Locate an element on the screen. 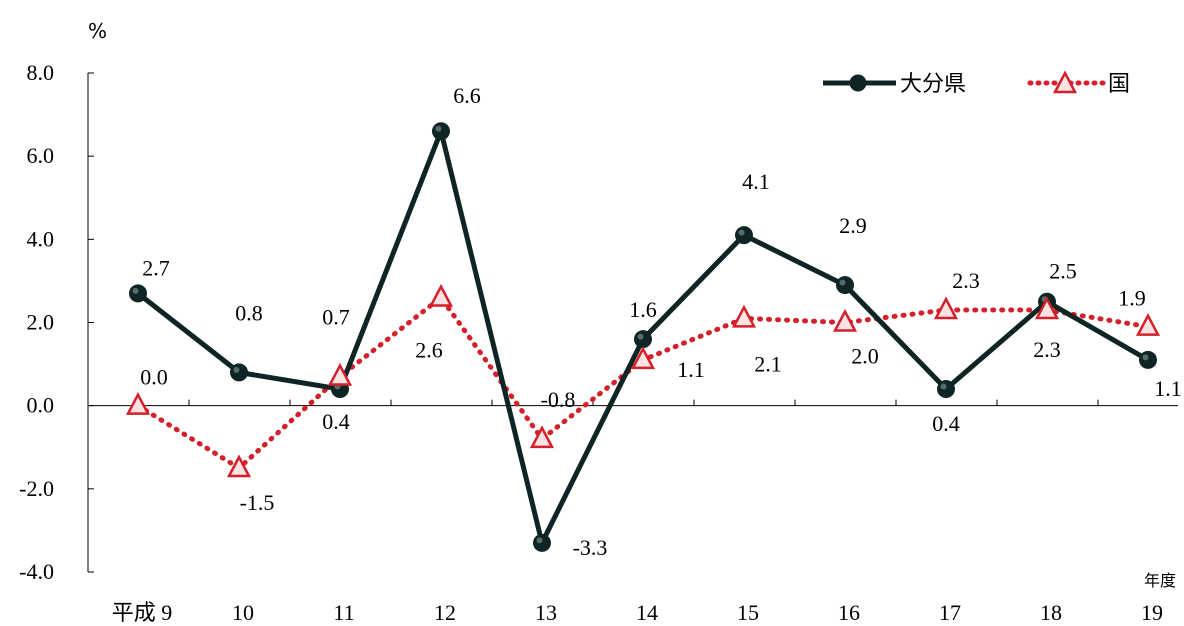  x-tick-label: 13 is located at coordinates (546, 612).